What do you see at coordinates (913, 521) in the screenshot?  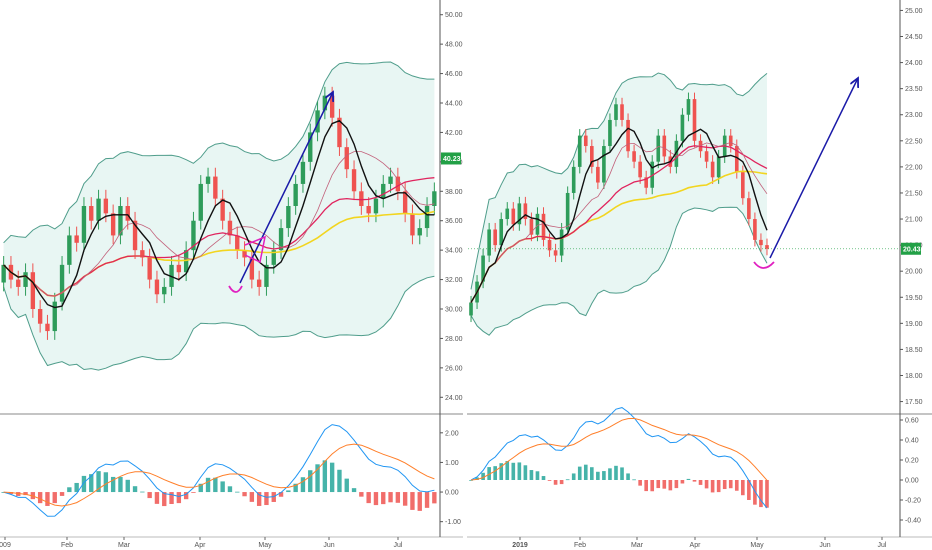 I see `right-macd-tick-label: -0.40` at bounding box center [913, 521].